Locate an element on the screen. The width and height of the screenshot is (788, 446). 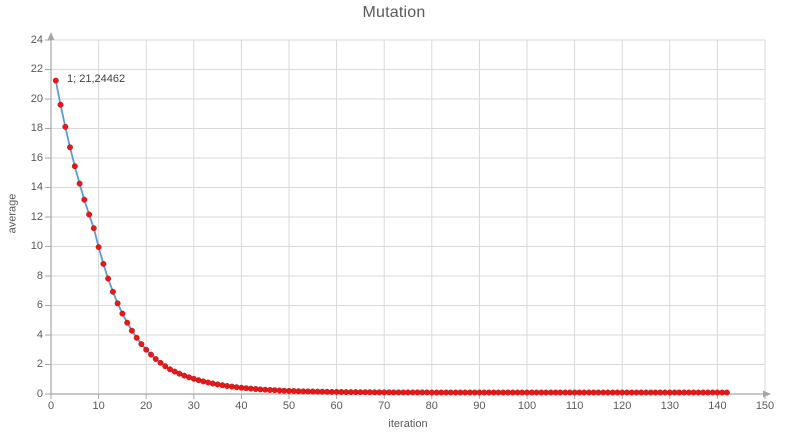
y-tick-label: 12 is located at coordinates (36, 216).